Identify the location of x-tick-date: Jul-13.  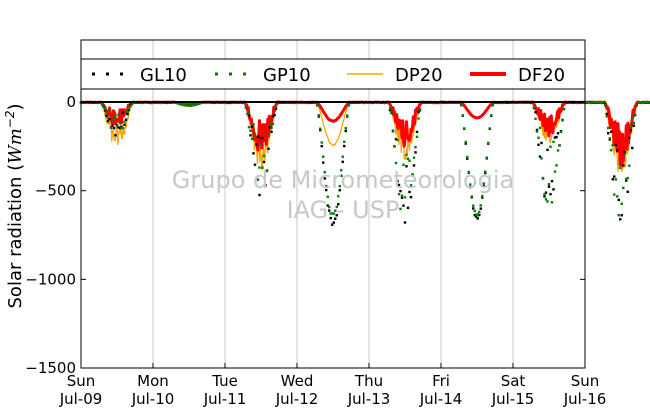
(369, 399).